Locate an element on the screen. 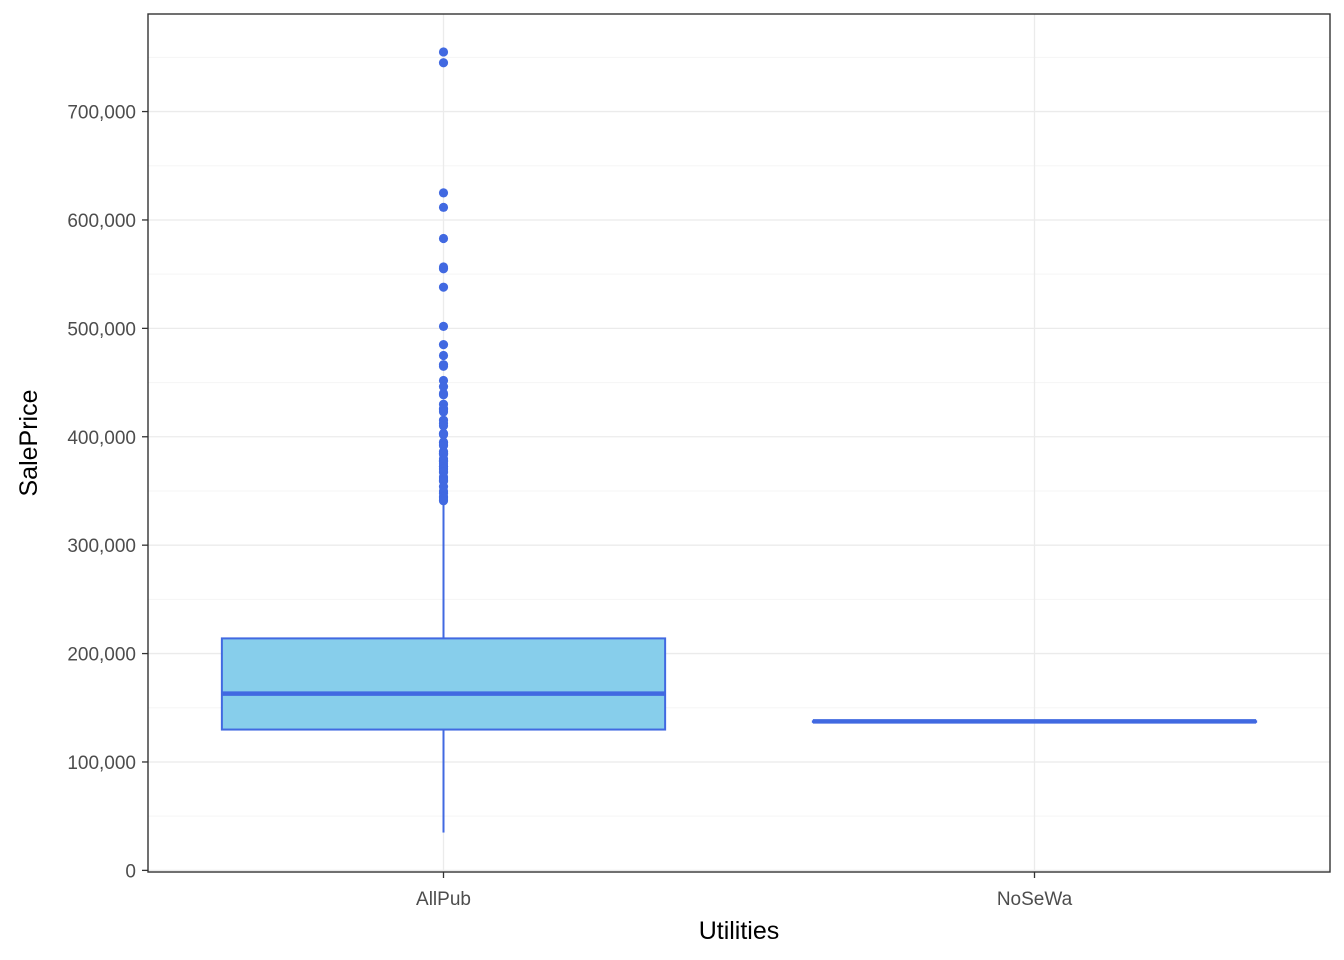 Image resolution: width=1344 pixels, height=960 pixels. x-axis-title: Utilities is located at coordinates (739, 931).